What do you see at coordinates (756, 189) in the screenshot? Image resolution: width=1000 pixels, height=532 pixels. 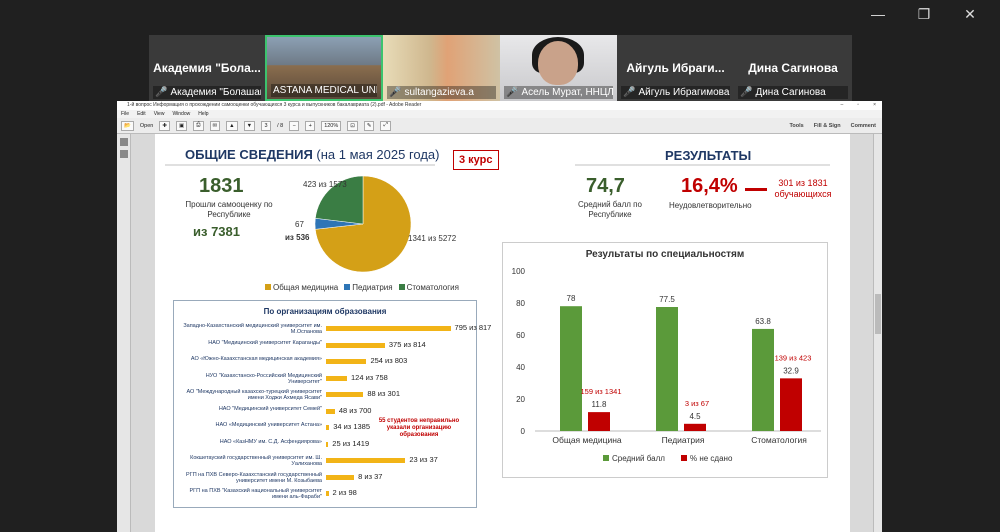 I see `fail-dash` at bounding box center [756, 189].